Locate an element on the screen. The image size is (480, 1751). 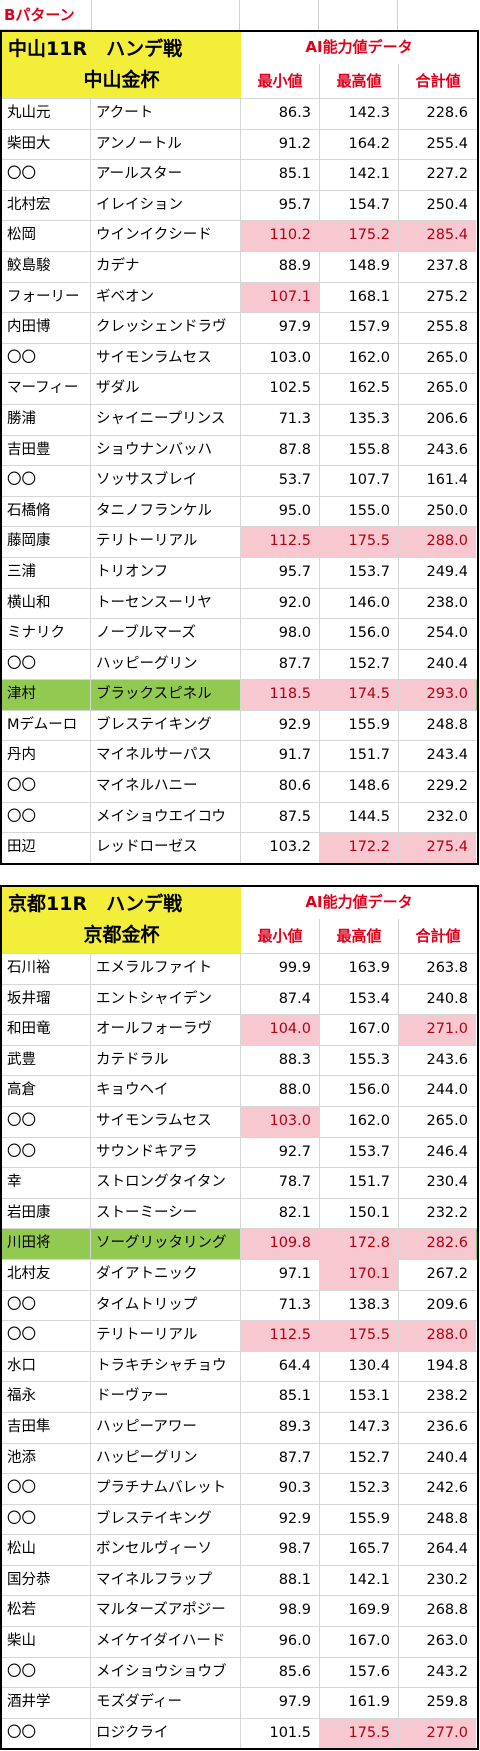
total-value-cell: 244.0 is located at coordinates (447, 1090).